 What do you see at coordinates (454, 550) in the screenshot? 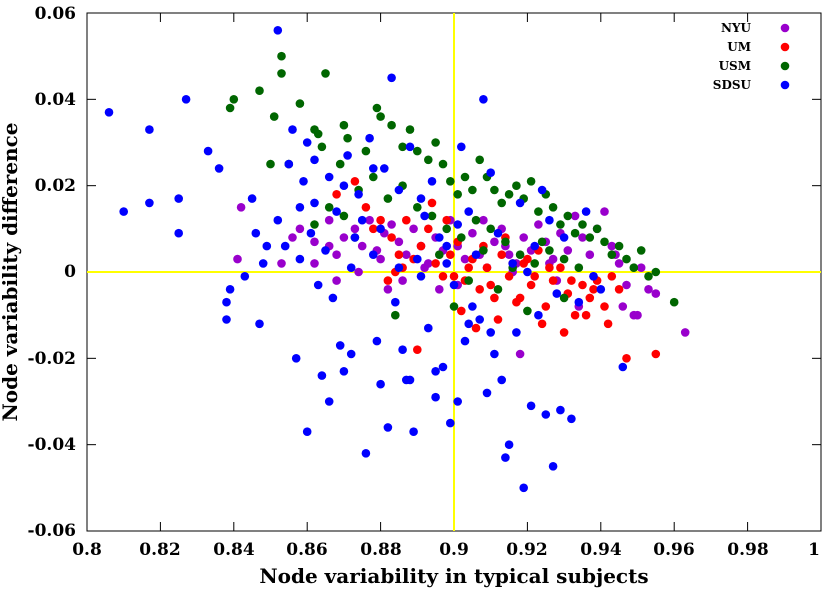
I see `x-tick-label: 0.9` at bounding box center [454, 550].